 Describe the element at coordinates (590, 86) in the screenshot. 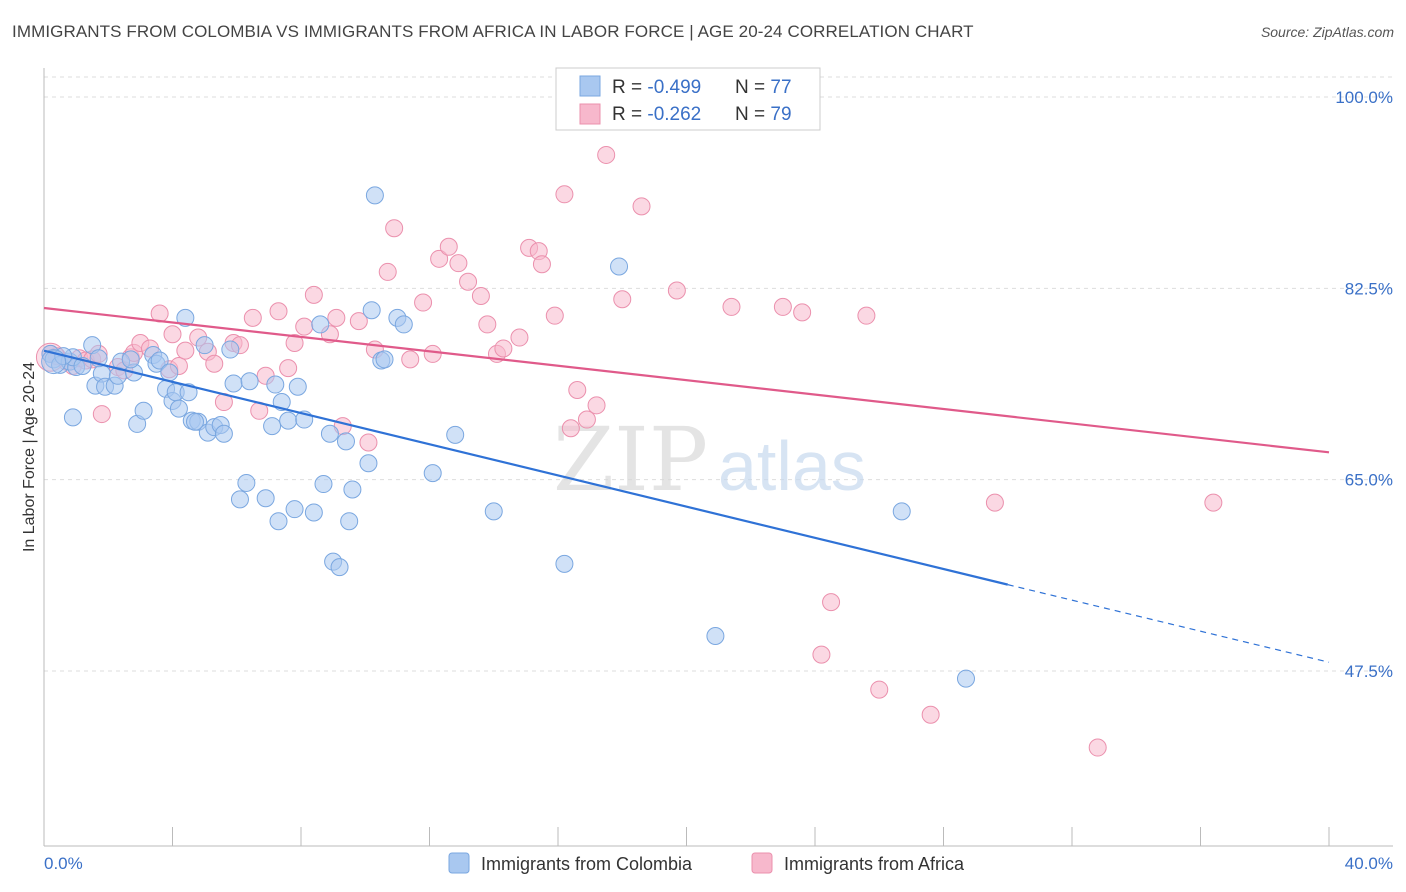

I see `legend-swatch-colombia` at that location.